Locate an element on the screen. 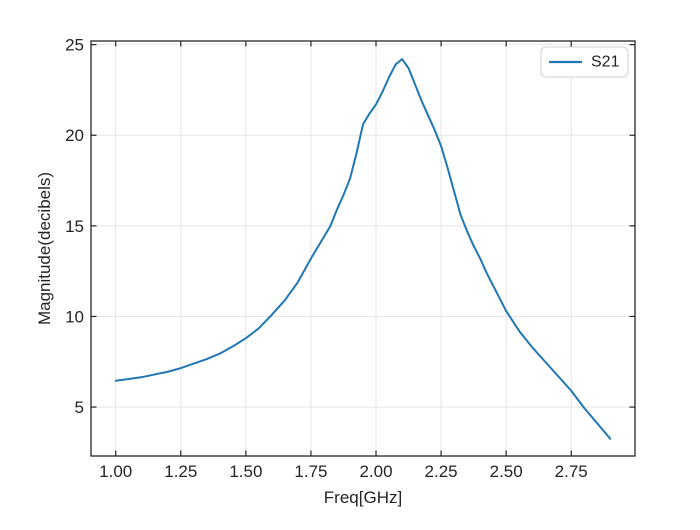 Image resolution: width=700 pixels, height=530 pixels. legend-box is located at coordinates (584, 62).